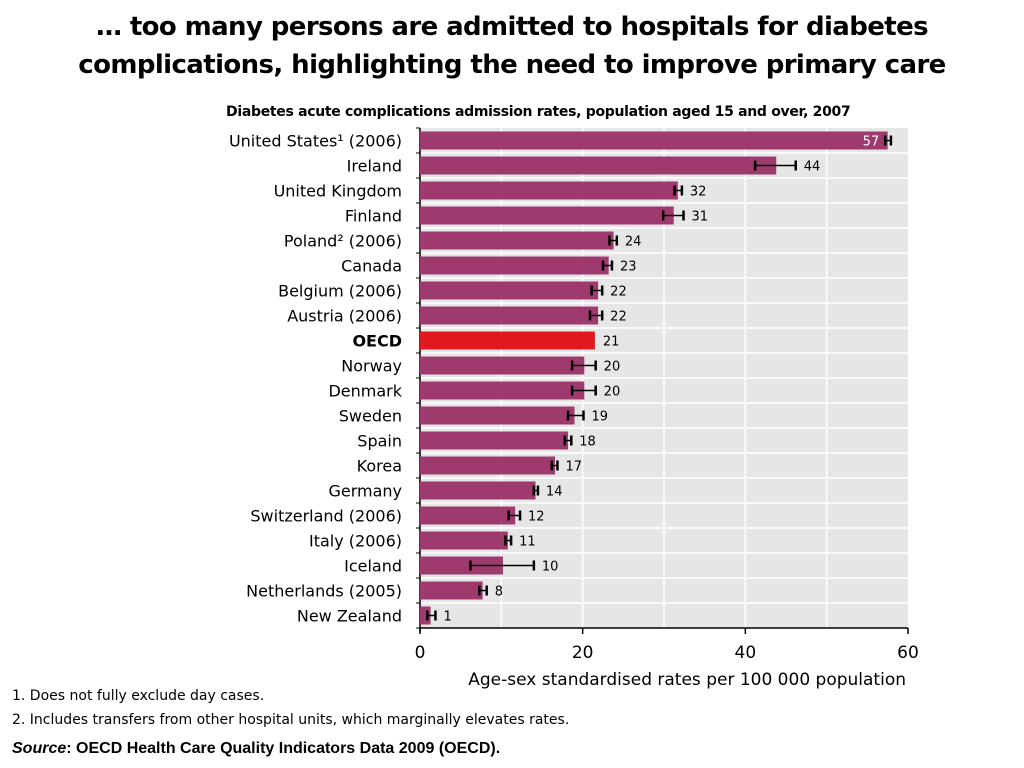 The width and height of the screenshot is (1024, 768). What do you see at coordinates (700, 217) in the screenshot?
I see `value-label: 31` at bounding box center [700, 217].